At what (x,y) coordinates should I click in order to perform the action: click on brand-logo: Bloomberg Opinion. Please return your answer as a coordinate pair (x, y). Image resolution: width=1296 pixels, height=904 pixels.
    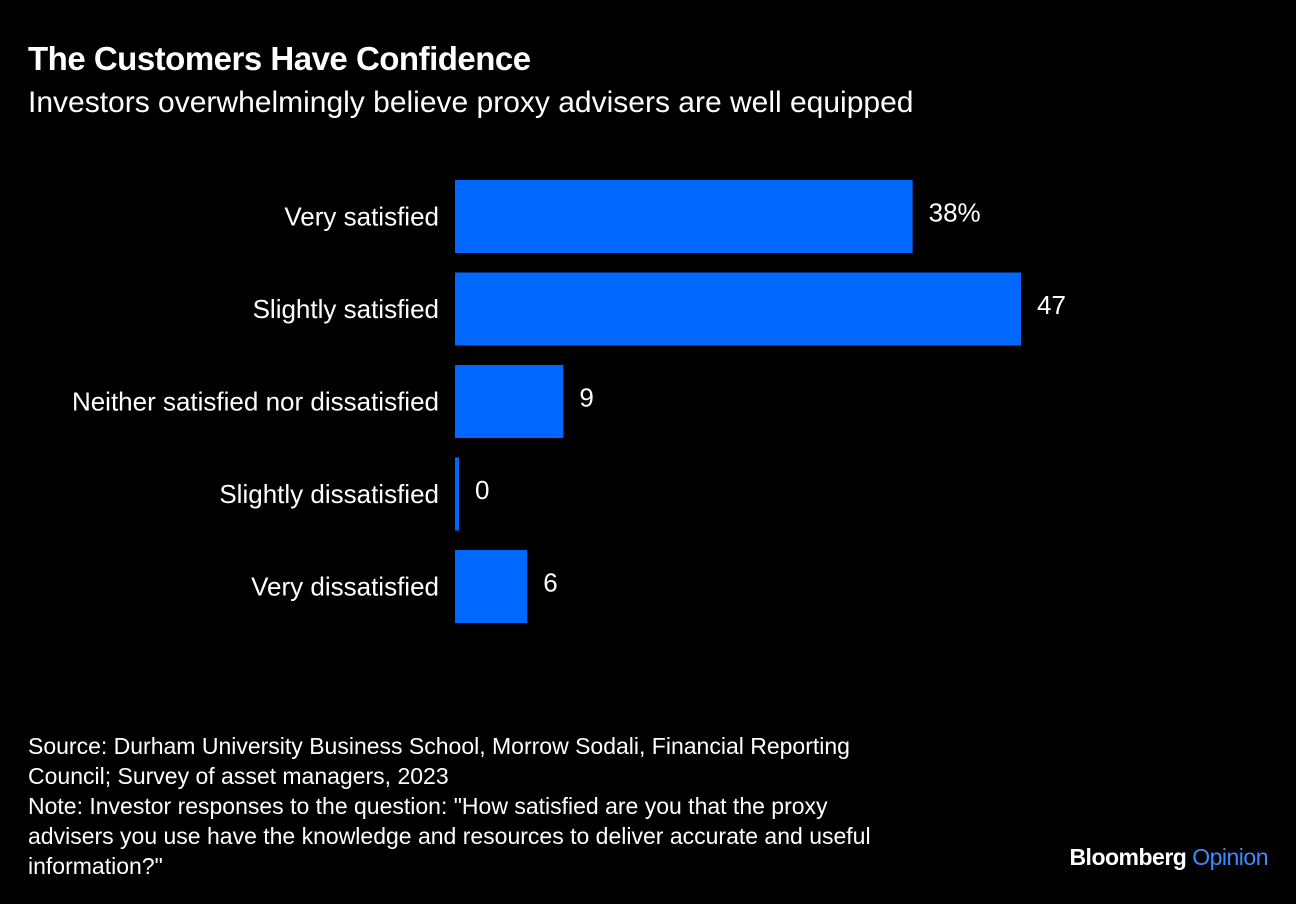
    Looking at the image, I should click on (1168, 857).